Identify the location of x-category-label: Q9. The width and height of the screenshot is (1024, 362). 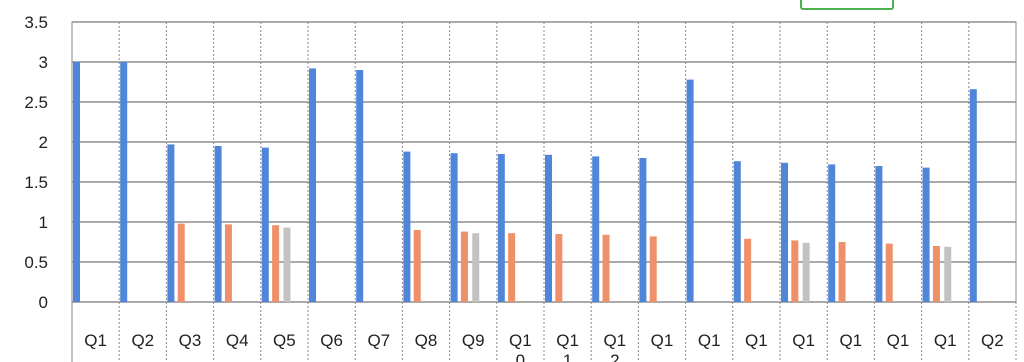
(473, 340).